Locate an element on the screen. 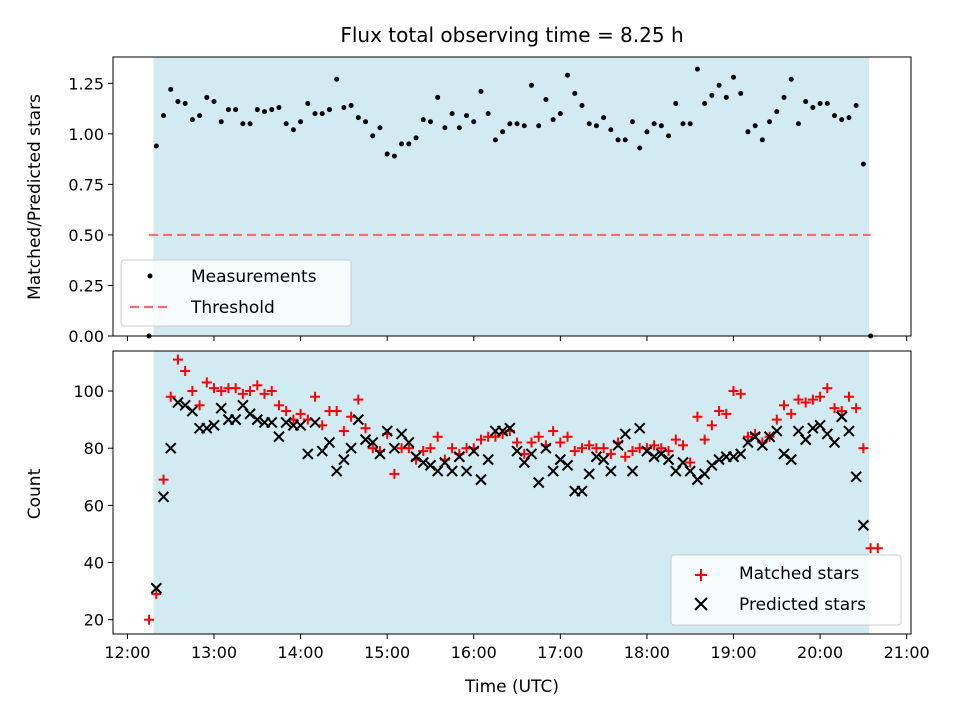  top-ytick-label: 0.75 is located at coordinates (86, 184).